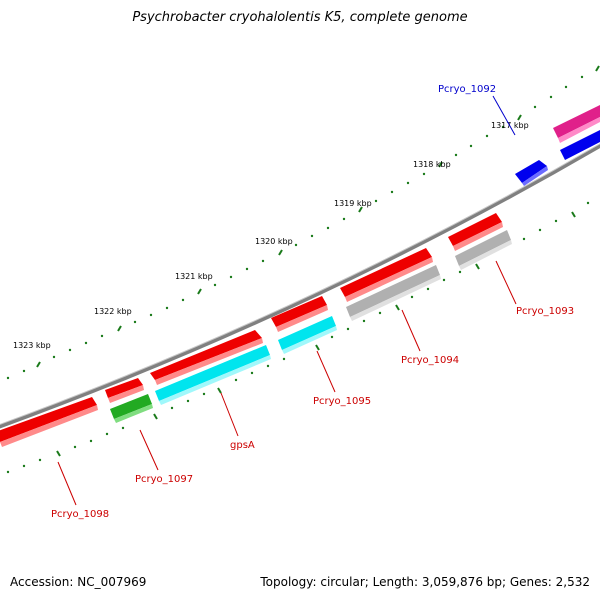 The image size is (600, 600). I want to click on annotation-bar-green, so click(131, 406).